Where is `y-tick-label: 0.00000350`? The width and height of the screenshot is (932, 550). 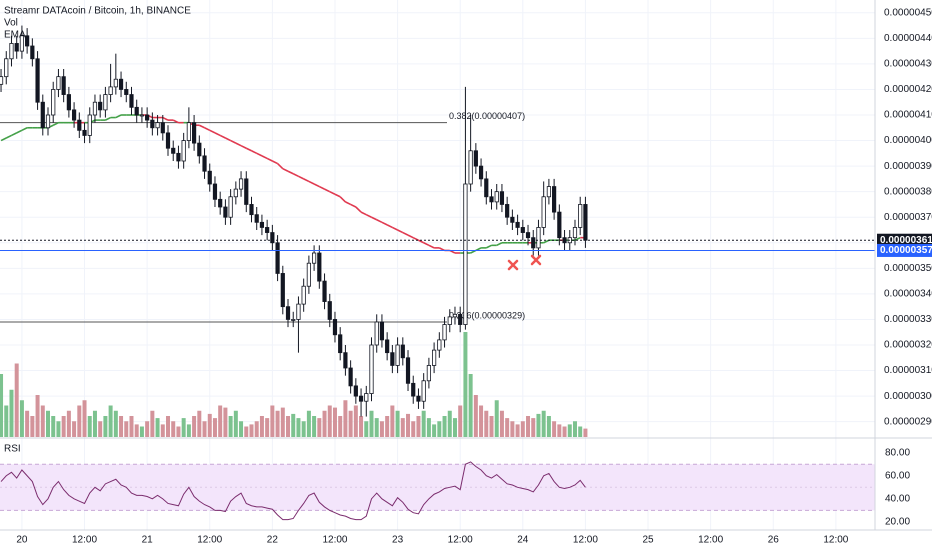
y-tick-label: 0.00000350 is located at coordinates (908, 268).